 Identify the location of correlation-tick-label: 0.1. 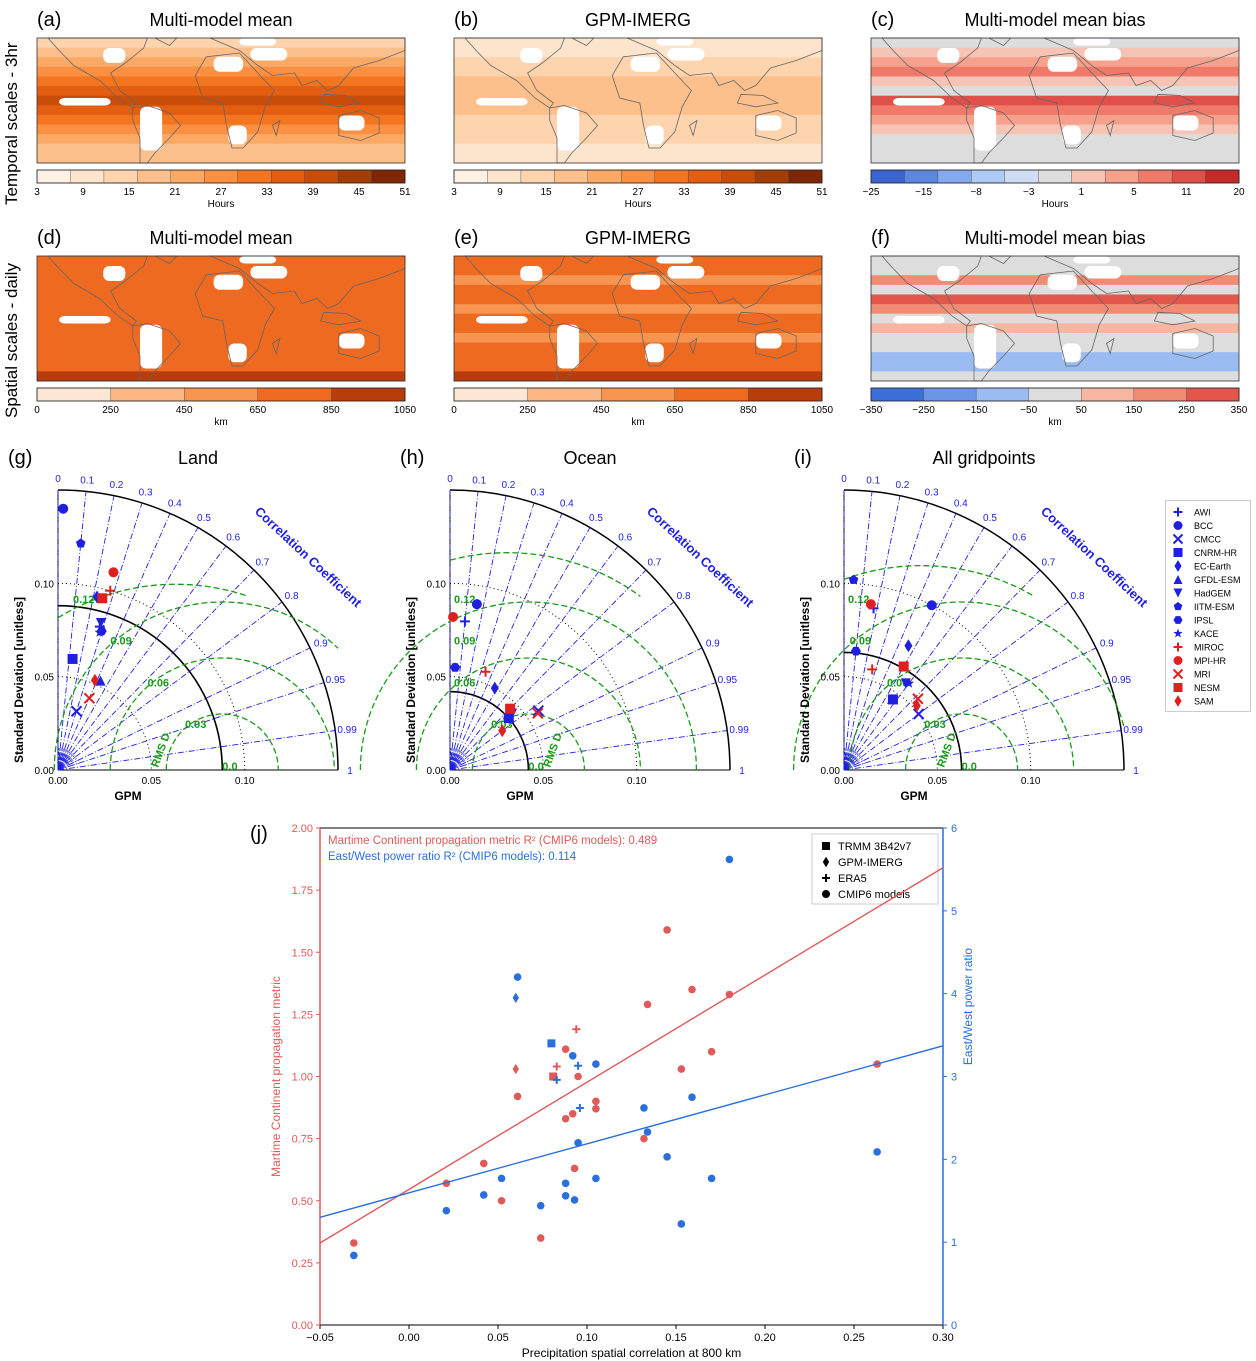
(87, 480).